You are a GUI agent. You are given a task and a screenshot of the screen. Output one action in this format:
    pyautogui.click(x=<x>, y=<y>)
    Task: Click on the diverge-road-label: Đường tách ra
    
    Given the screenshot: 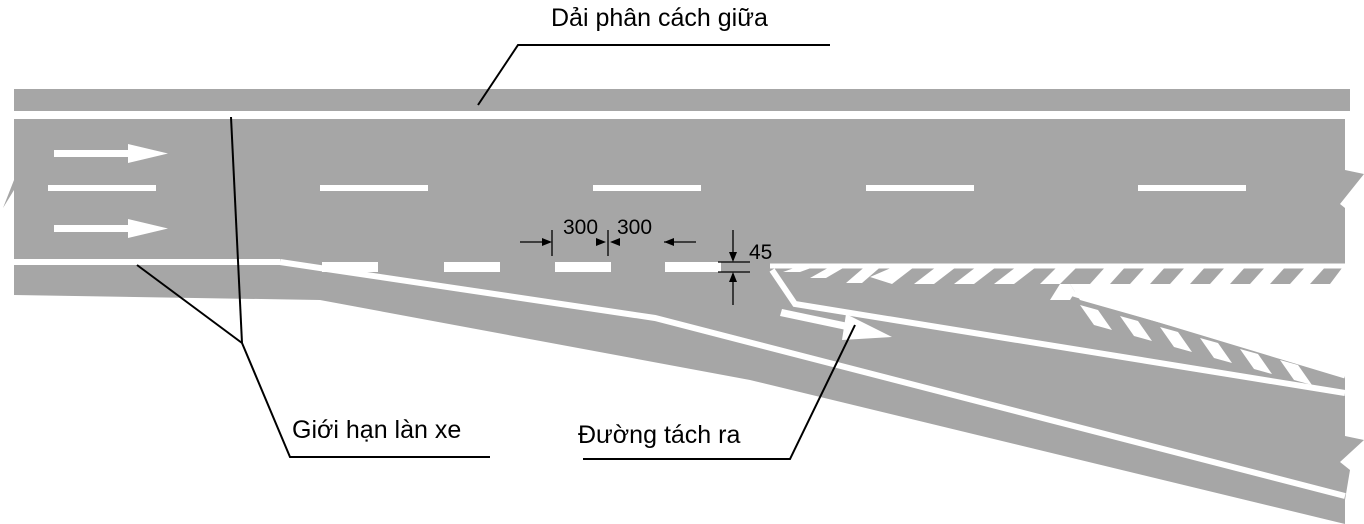 What is the action you would take?
    pyautogui.click(x=659, y=435)
    